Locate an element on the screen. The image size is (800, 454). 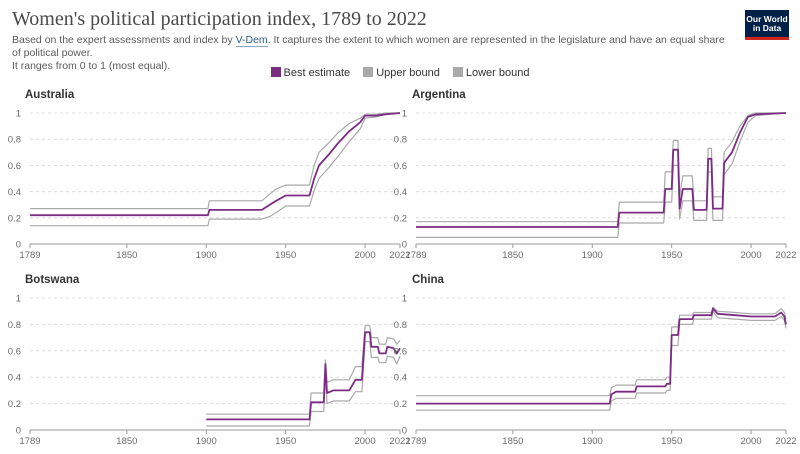
legend-item-upper-bound: Upper bound is located at coordinates (401, 73).